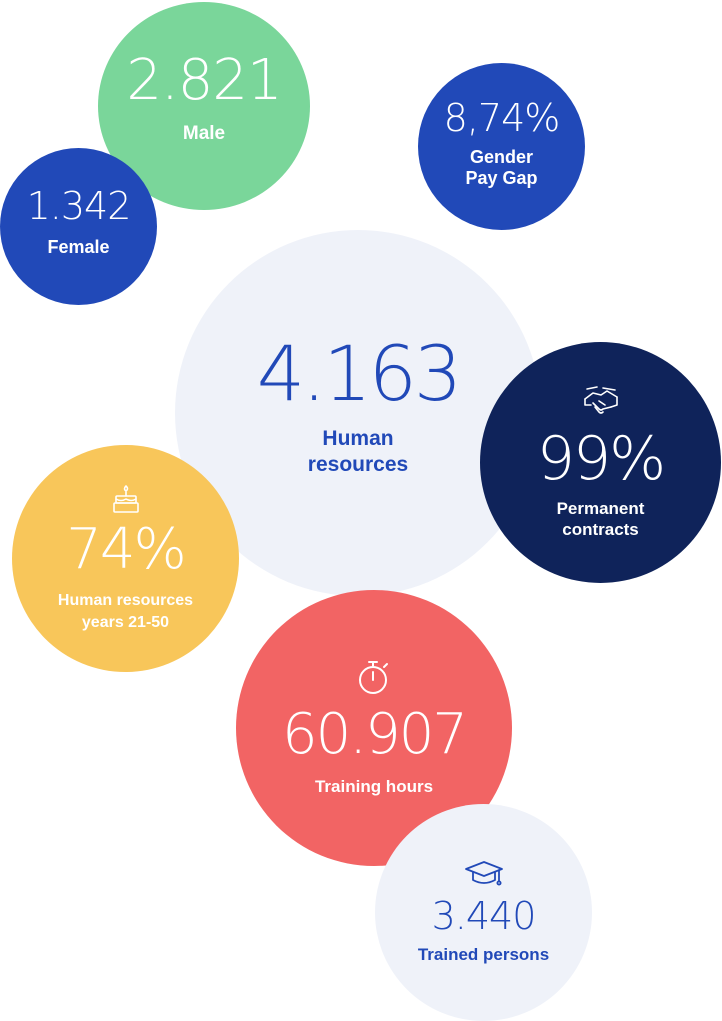 The image size is (722, 1021). What do you see at coordinates (373, 677) in the screenshot?
I see `stopwatch-icon` at bounding box center [373, 677].